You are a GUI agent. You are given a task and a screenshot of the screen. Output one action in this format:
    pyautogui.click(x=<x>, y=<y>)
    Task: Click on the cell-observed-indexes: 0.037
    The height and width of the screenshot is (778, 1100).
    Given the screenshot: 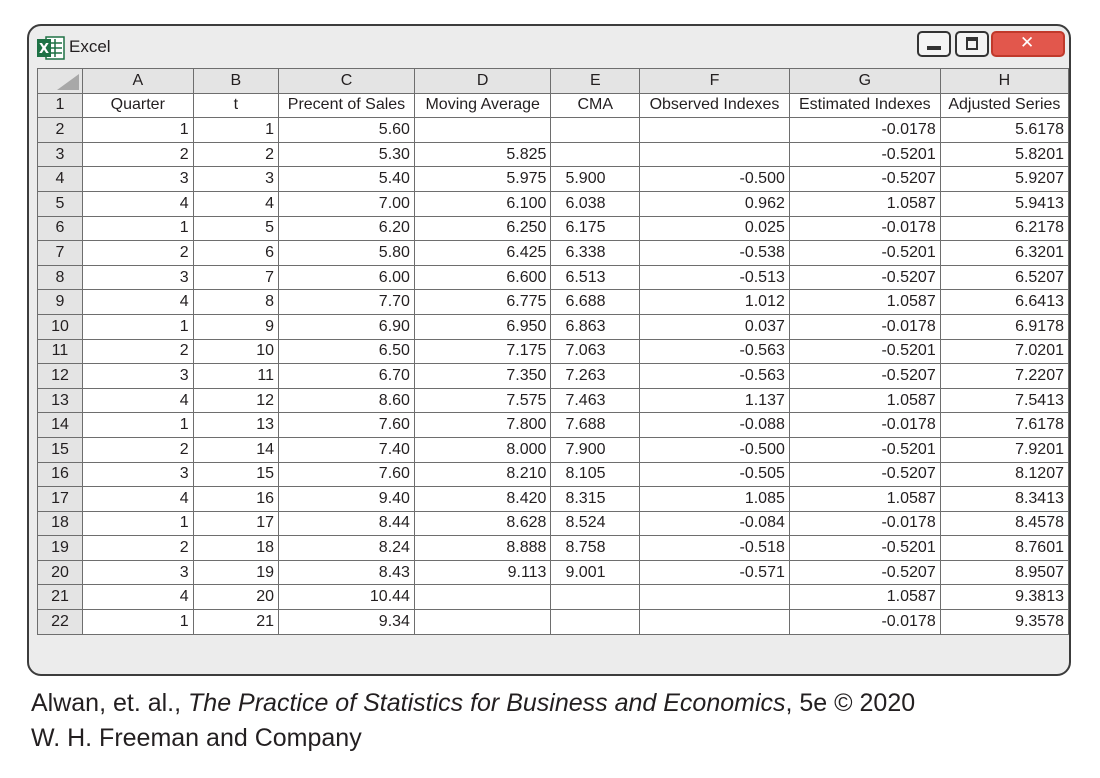 What is the action you would take?
    pyautogui.click(x=714, y=326)
    